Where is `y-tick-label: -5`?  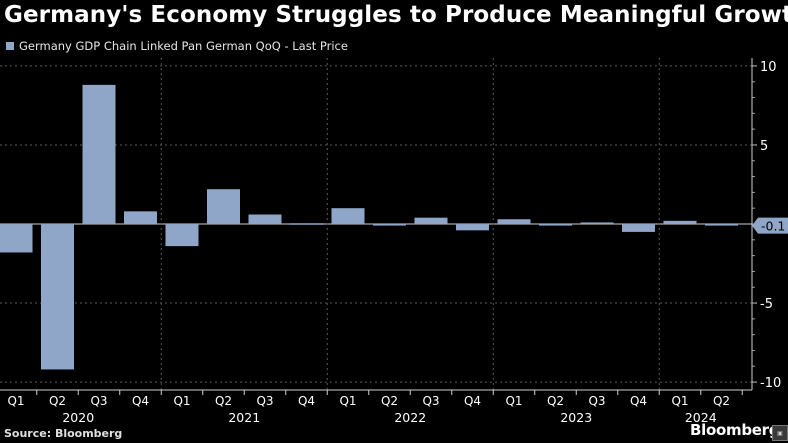 y-tick-label: -5 is located at coordinates (766, 304).